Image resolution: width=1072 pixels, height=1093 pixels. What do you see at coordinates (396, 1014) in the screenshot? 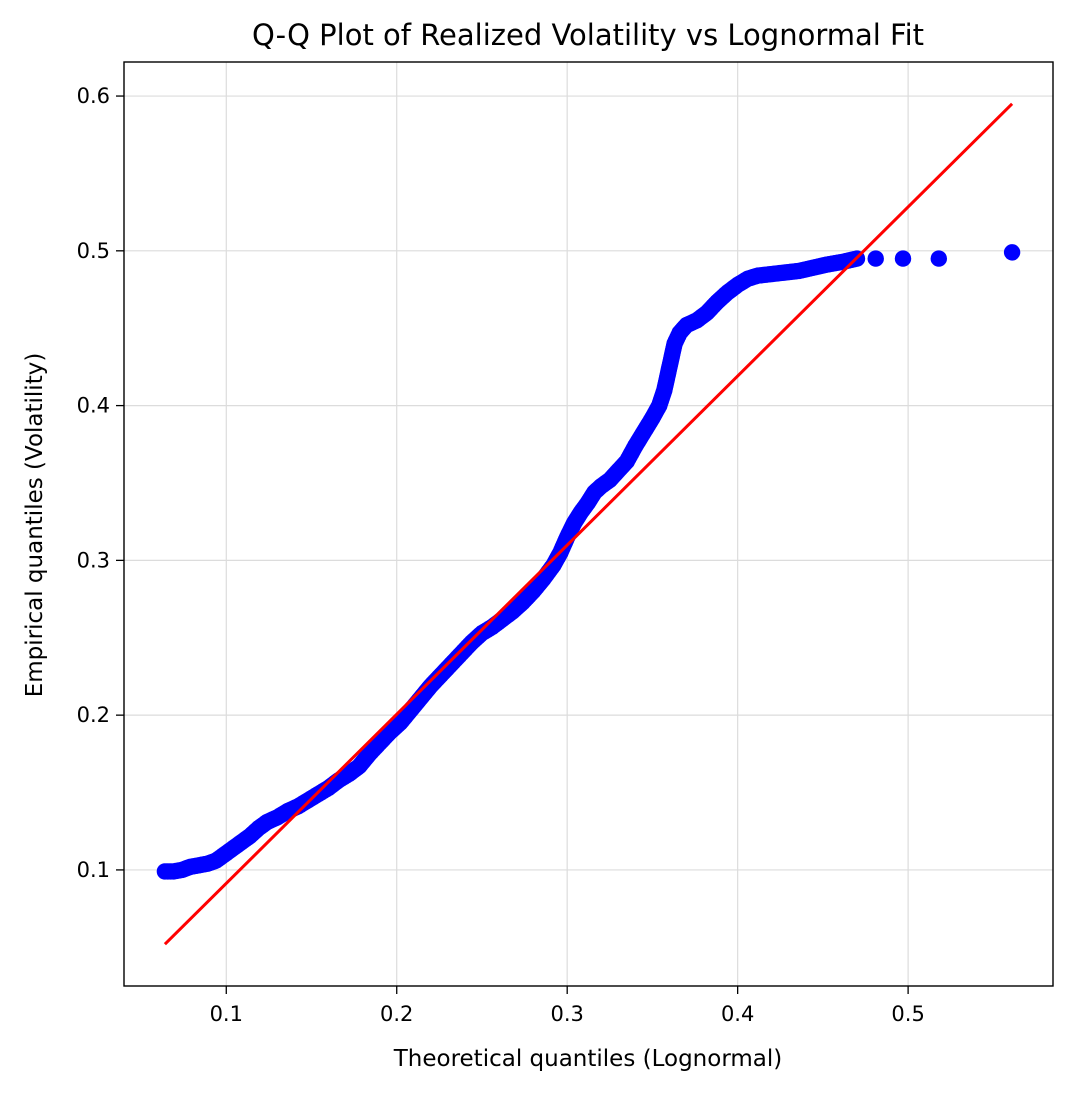
I see `x-tick-label: 0.2` at bounding box center [396, 1014].